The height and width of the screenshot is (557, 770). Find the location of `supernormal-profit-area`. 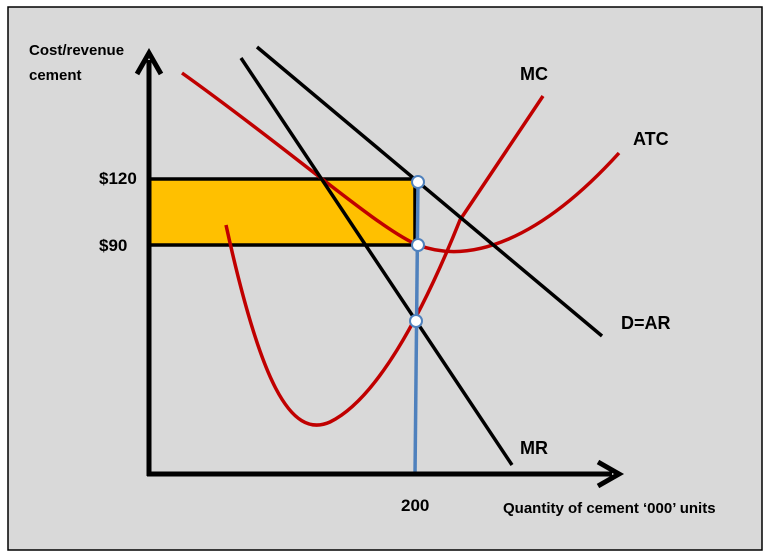

supernormal-profit-area is located at coordinates (282, 212).